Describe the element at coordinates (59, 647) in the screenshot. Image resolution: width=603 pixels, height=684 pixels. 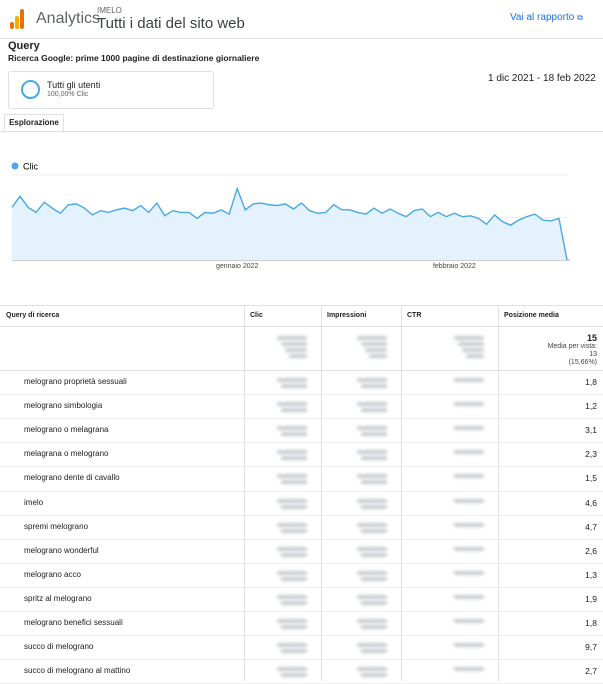
I see `query-cell: succo di melograno` at that location.